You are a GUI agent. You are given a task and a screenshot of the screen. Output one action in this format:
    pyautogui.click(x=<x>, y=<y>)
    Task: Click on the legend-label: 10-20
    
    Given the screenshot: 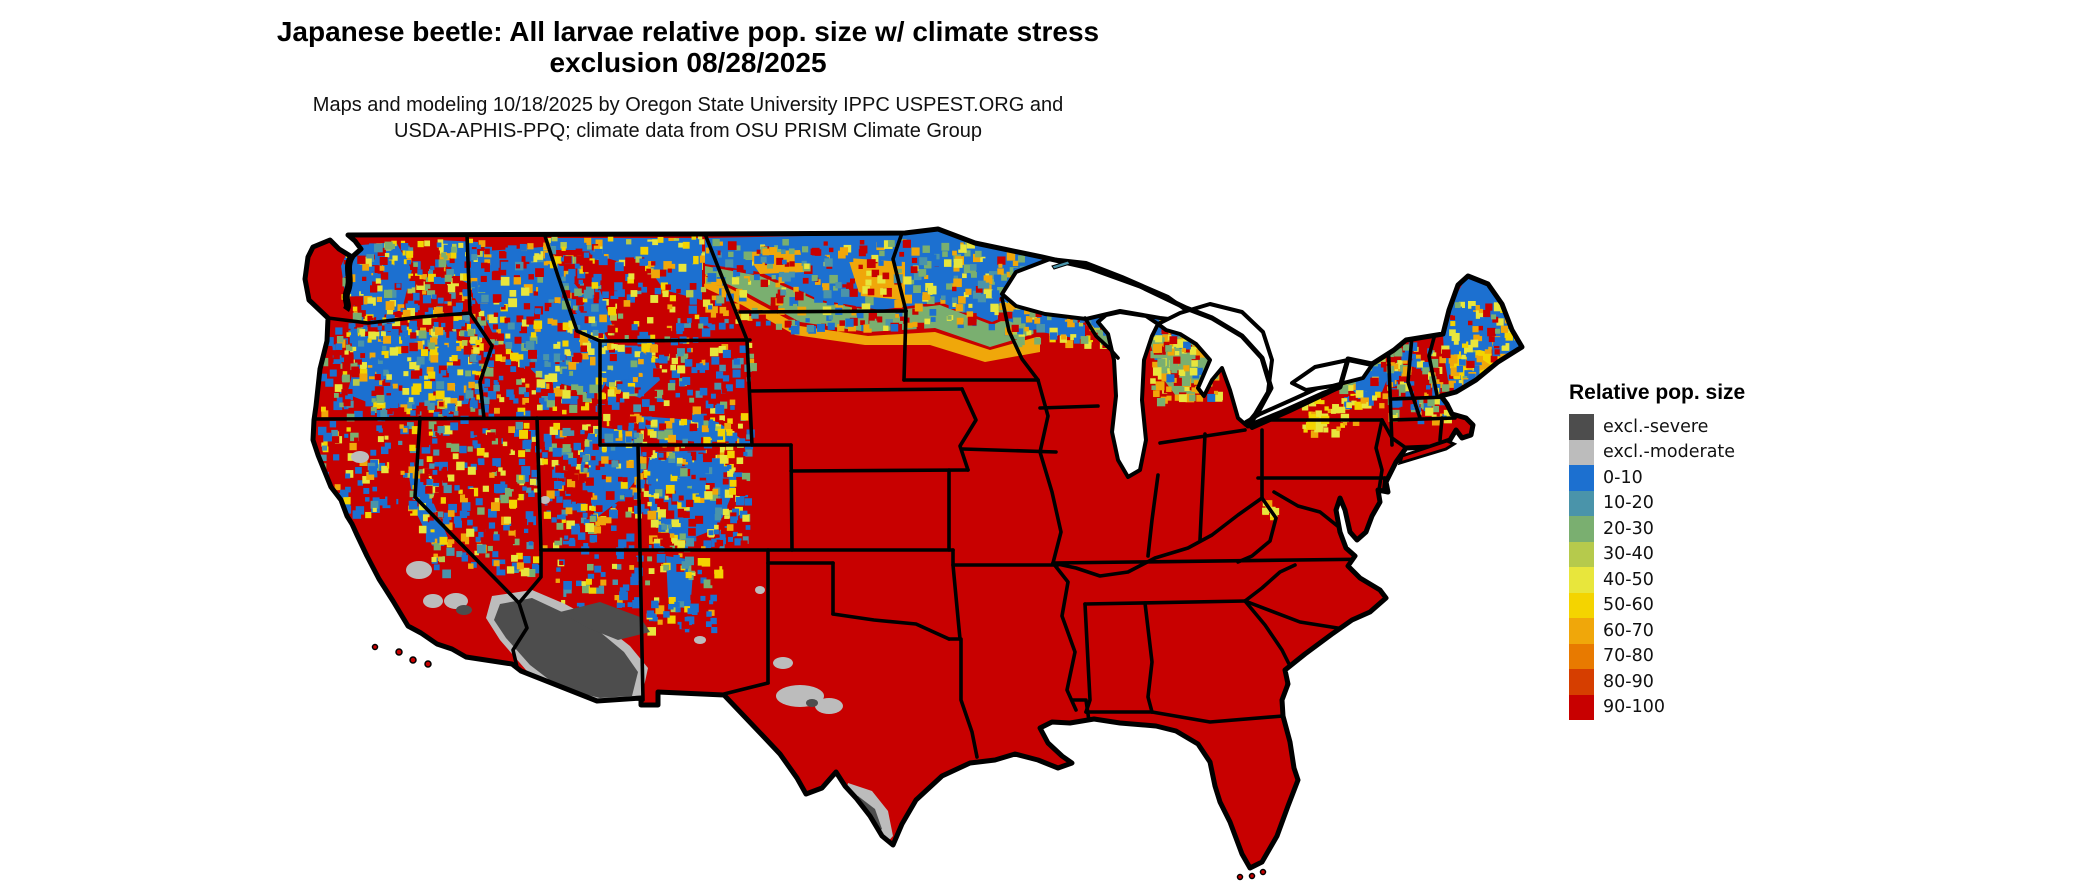 What is the action you would take?
    pyautogui.click(x=1628, y=503)
    